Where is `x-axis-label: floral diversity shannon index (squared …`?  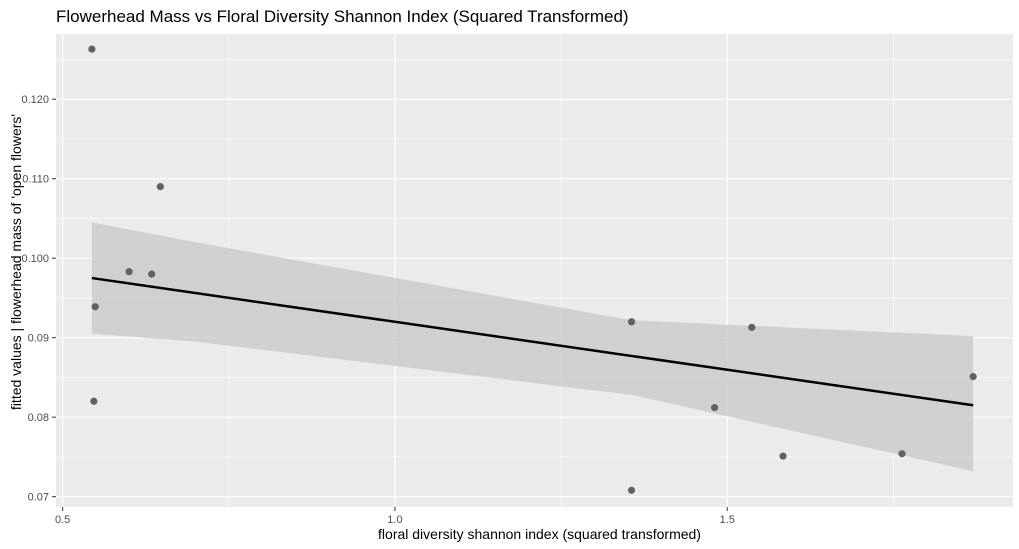
x-axis-label: floral diversity shannon index (squared … is located at coordinates (539, 534).